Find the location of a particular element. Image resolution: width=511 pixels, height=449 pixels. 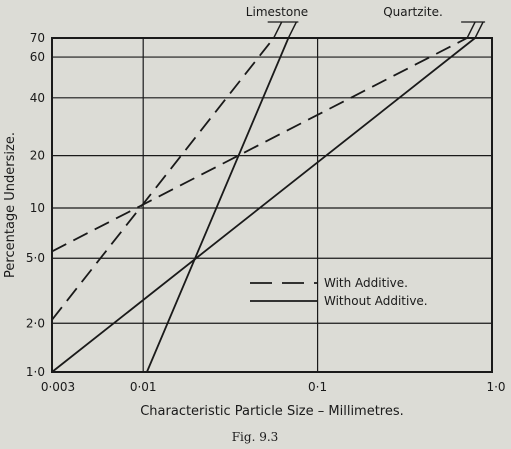

legend-label: With Additive. is located at coordinates (366, 283).